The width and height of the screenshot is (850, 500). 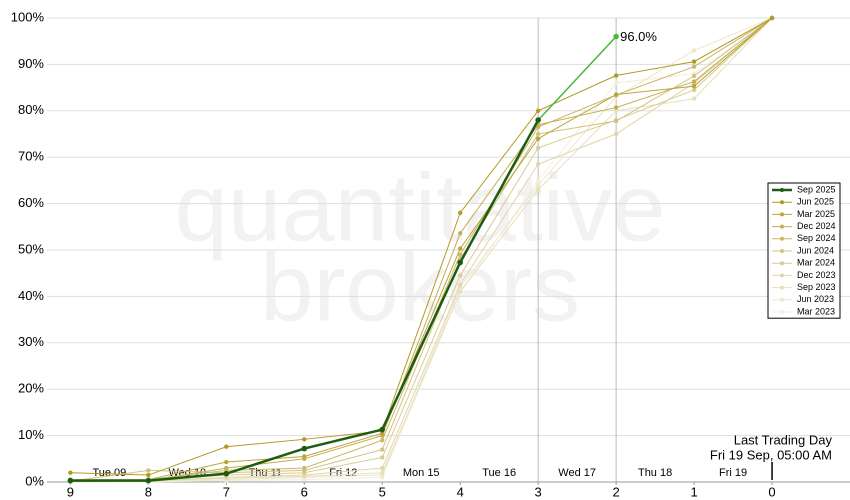 I want to click on series-line-segment, so click(x=577, y=78).